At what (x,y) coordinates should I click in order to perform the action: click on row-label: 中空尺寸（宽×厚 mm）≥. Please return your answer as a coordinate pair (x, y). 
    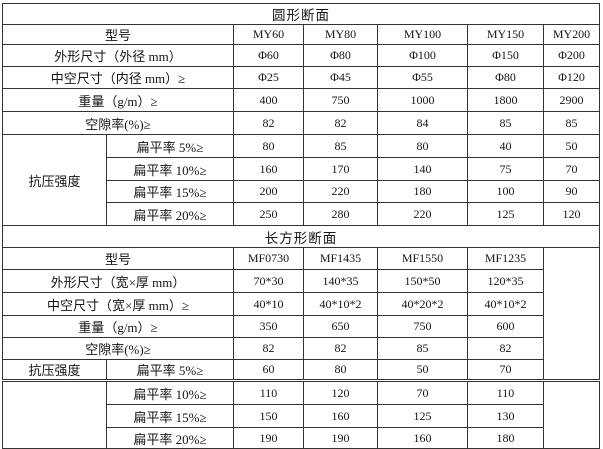
    Looking at the image, I should click on (118, 304).